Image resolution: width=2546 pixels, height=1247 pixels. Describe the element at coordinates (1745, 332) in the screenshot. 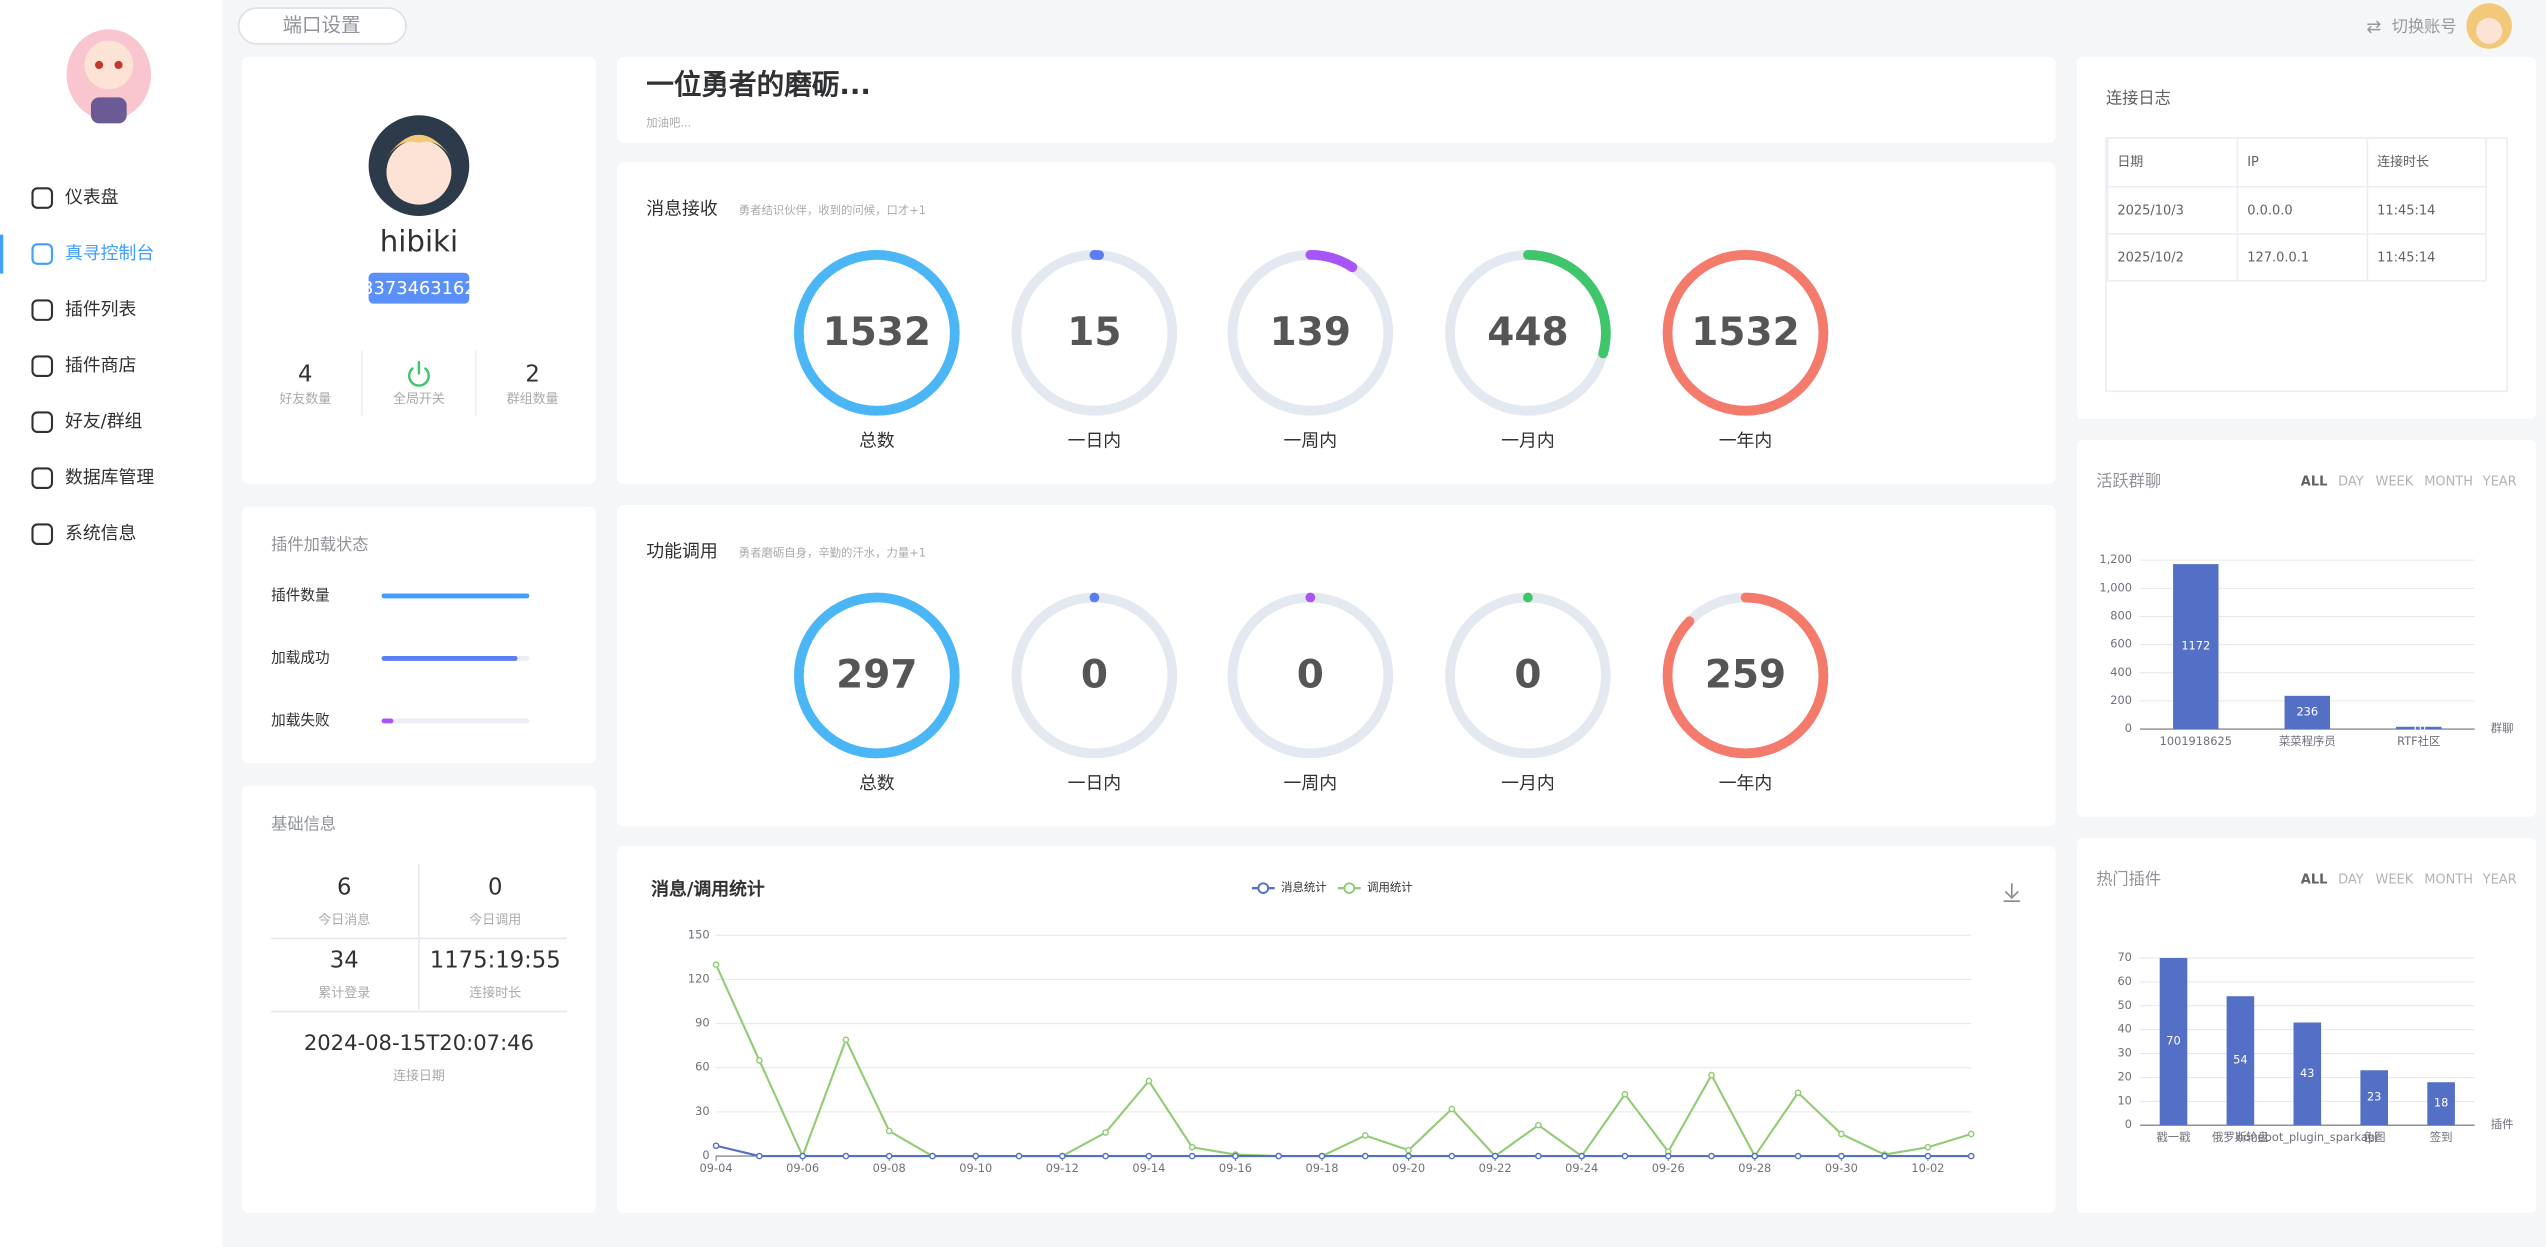

I see `ring-value: 1532` at that location.